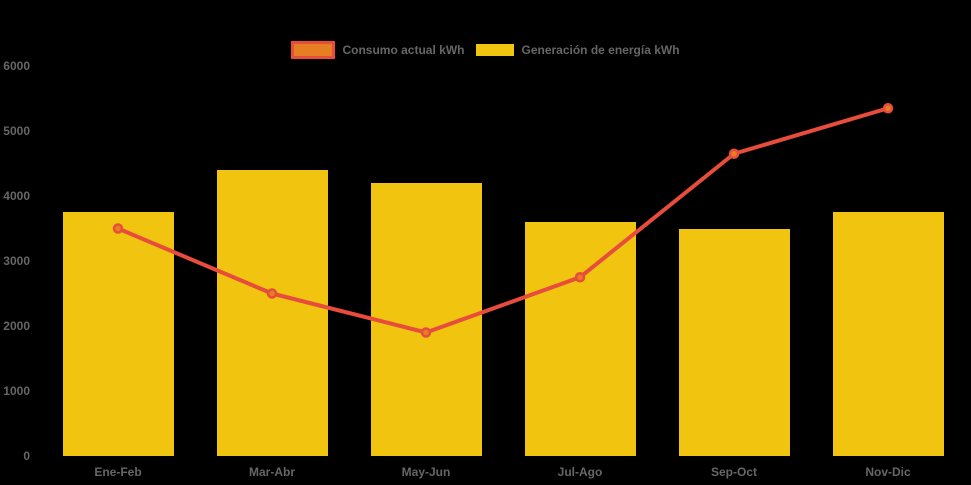 This screenshot has width=971, height=485. I want to click on consumo-point-Nov-Dic, so click(888, 108).